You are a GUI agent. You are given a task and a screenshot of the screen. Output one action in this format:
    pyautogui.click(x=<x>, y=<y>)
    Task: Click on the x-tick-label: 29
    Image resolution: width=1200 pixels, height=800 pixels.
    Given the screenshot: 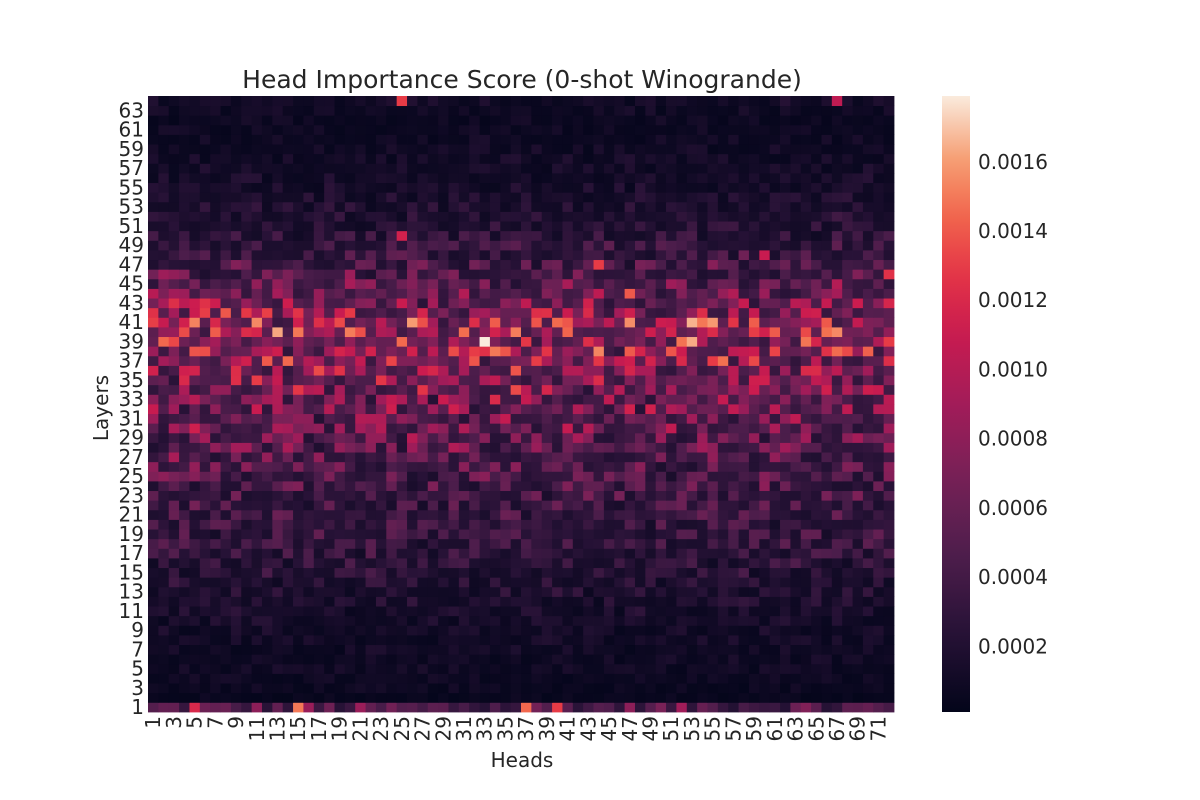 What is the action you would take?
    pyautogui.click(x=443, y=728)
    